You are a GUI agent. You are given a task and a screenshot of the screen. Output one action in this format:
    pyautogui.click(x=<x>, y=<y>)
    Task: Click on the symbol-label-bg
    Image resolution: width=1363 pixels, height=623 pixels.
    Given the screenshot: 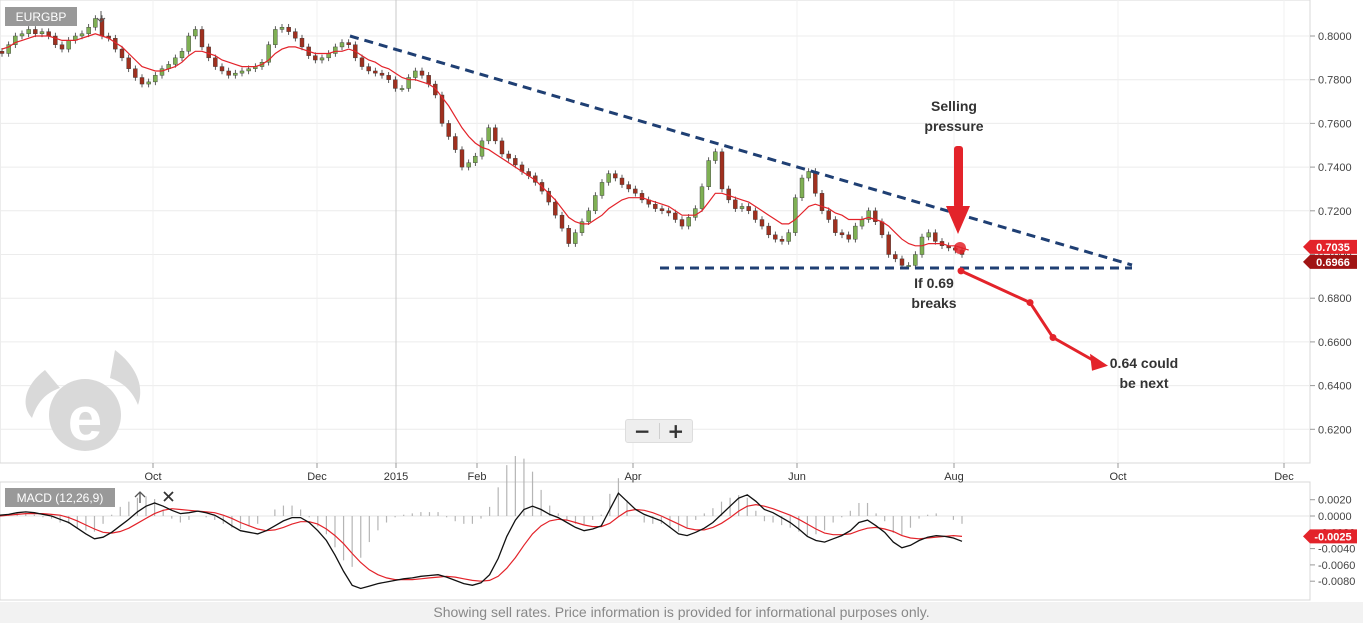 What is the action you would take?
    pyautogui.click(x=41, y=16)
    